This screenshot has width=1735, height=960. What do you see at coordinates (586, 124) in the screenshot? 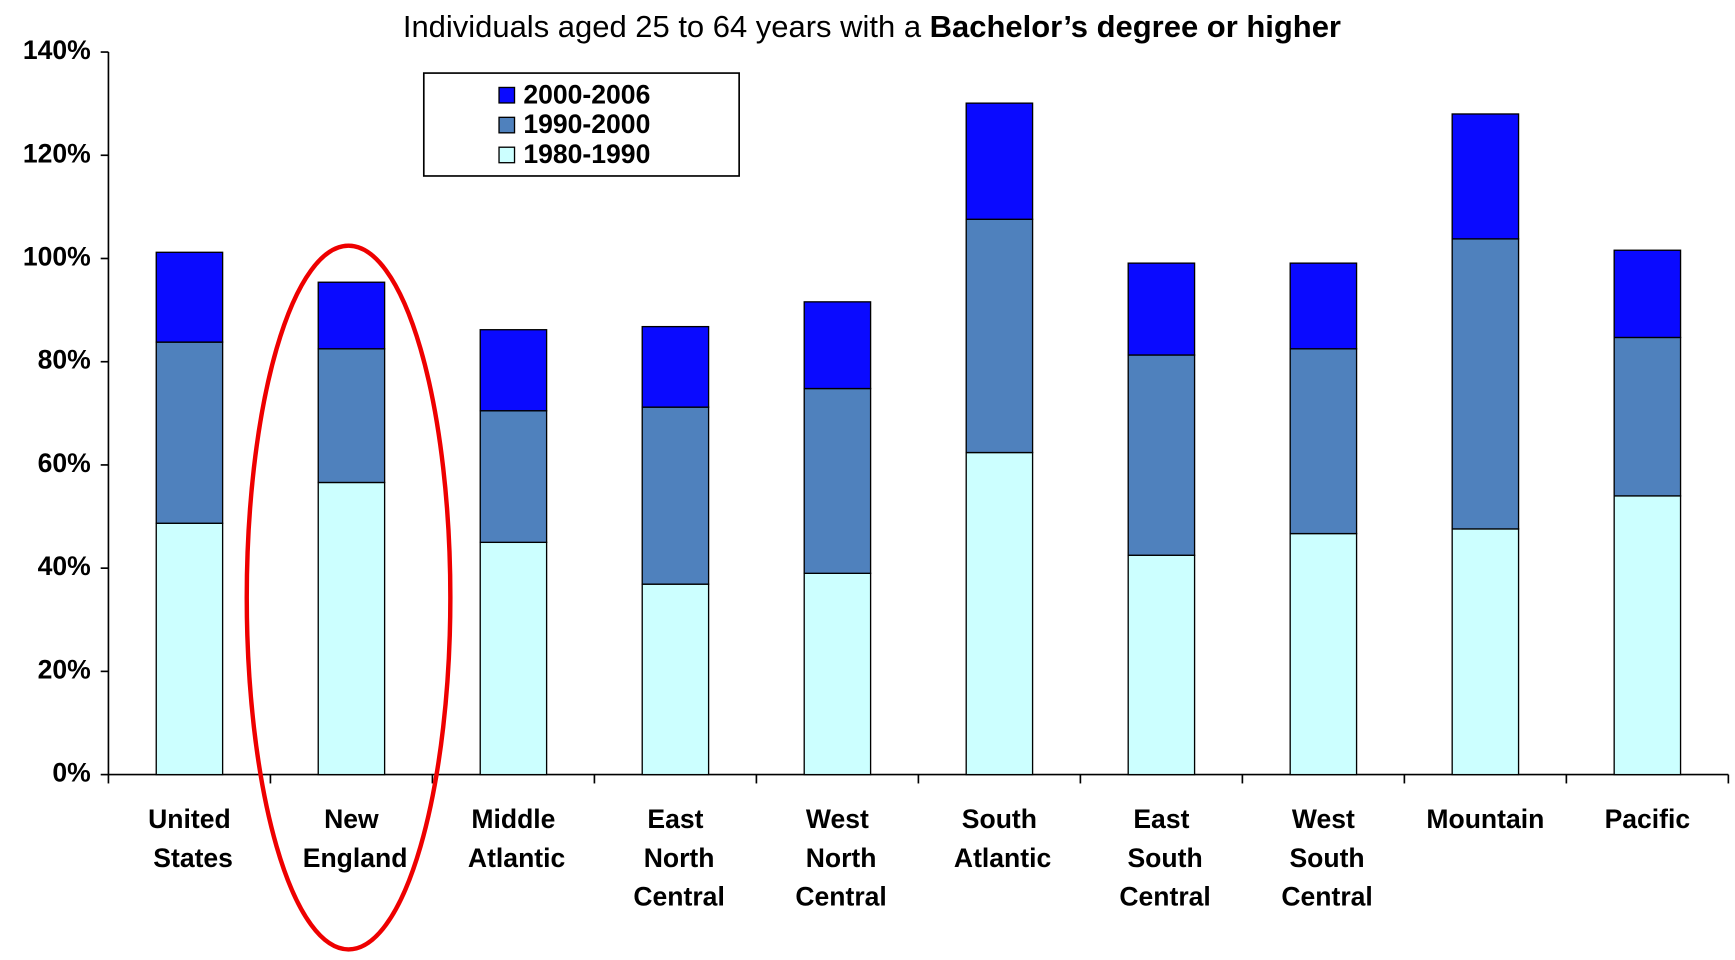
I see `legend-label: 1990-2000` at bounding box center [586, 124].